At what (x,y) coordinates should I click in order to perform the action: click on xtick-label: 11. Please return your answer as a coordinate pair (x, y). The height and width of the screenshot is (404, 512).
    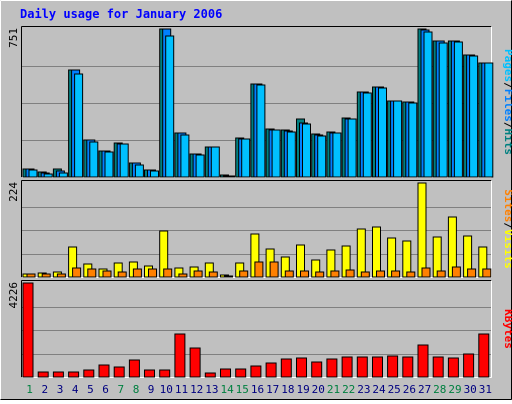
    Looking at the image, I should click on (181, 389).